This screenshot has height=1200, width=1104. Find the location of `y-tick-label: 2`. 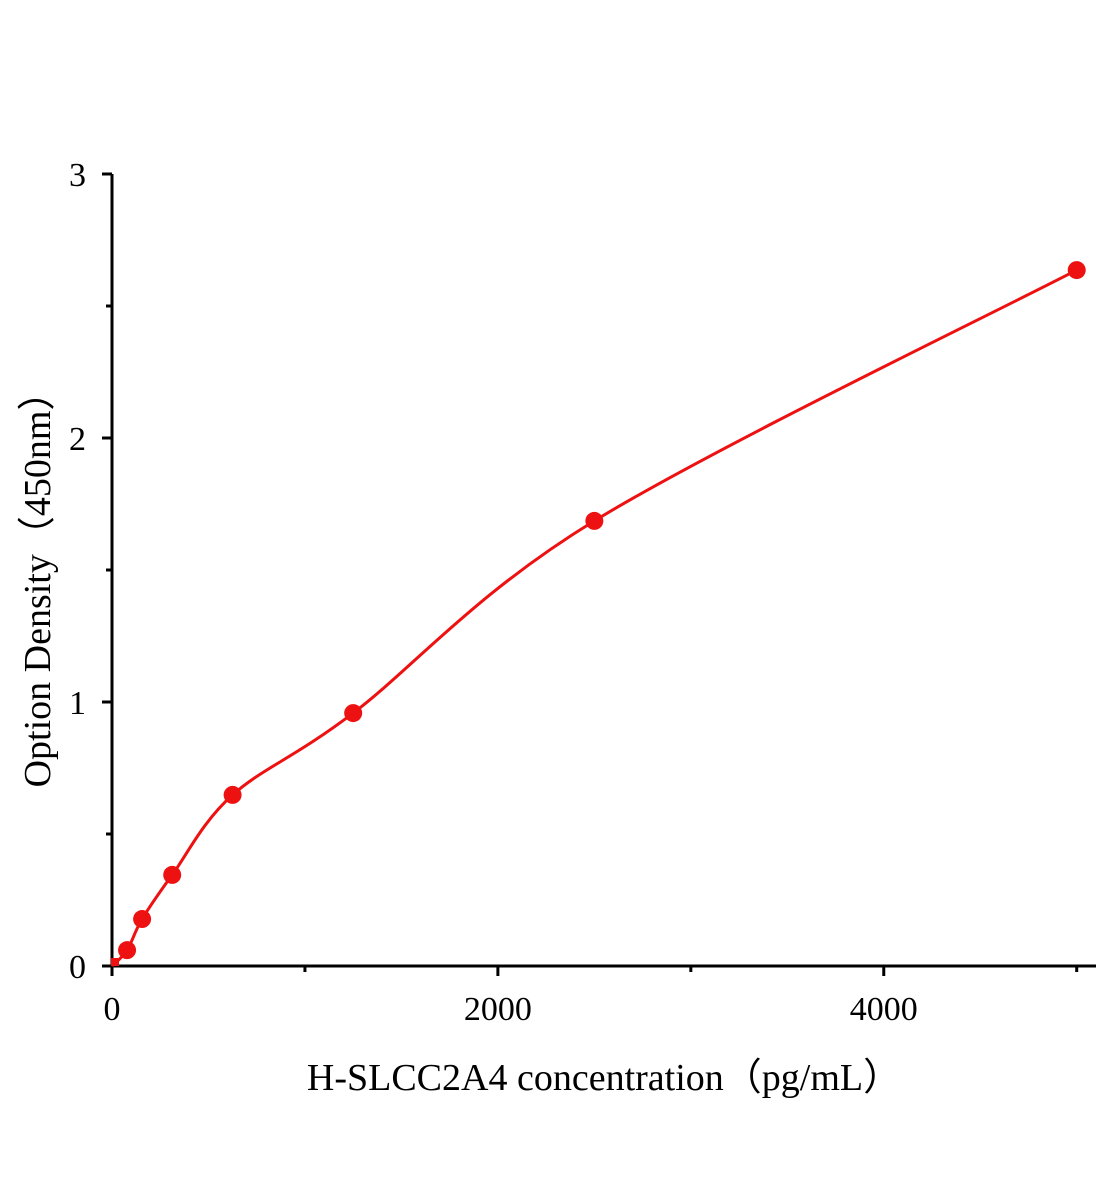

y-tick-label: 2 is located at coordinates (77, 439).